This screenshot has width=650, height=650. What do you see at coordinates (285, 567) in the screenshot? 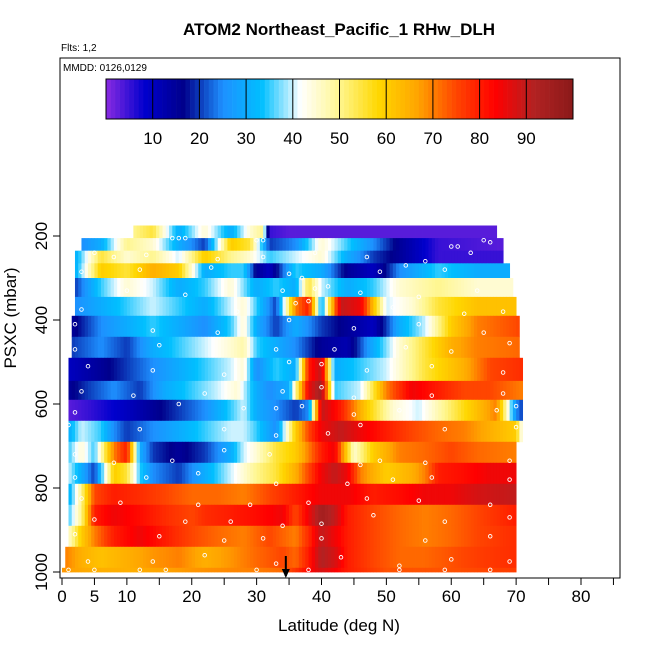
I see `latitude-marker-layer` at bounding box center [285, 567].